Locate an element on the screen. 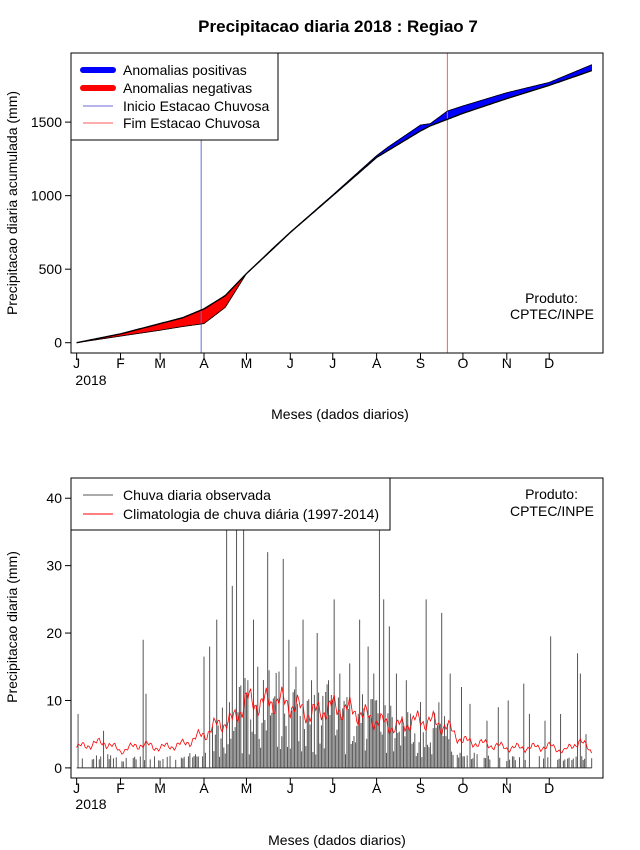  top-y-tick-label: 0 is located at coordinates (58, 343).